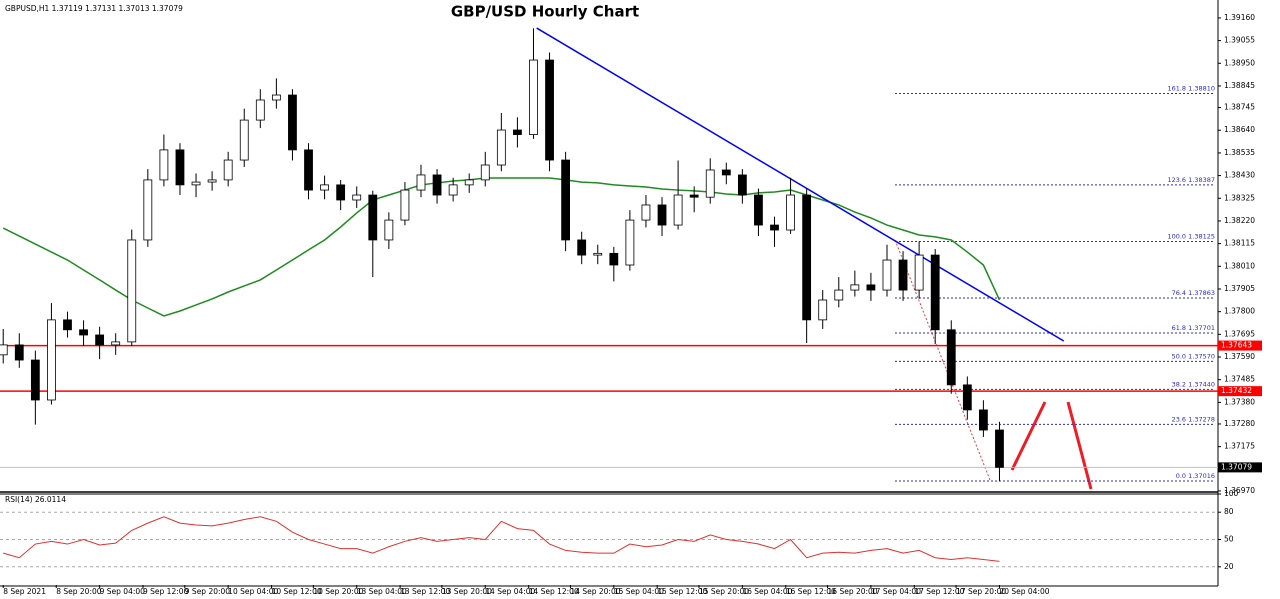 The width and height of the screenshot is (1280, 599). I want to click on fib-label: 161.8 1.38810, so click(1191, 89).